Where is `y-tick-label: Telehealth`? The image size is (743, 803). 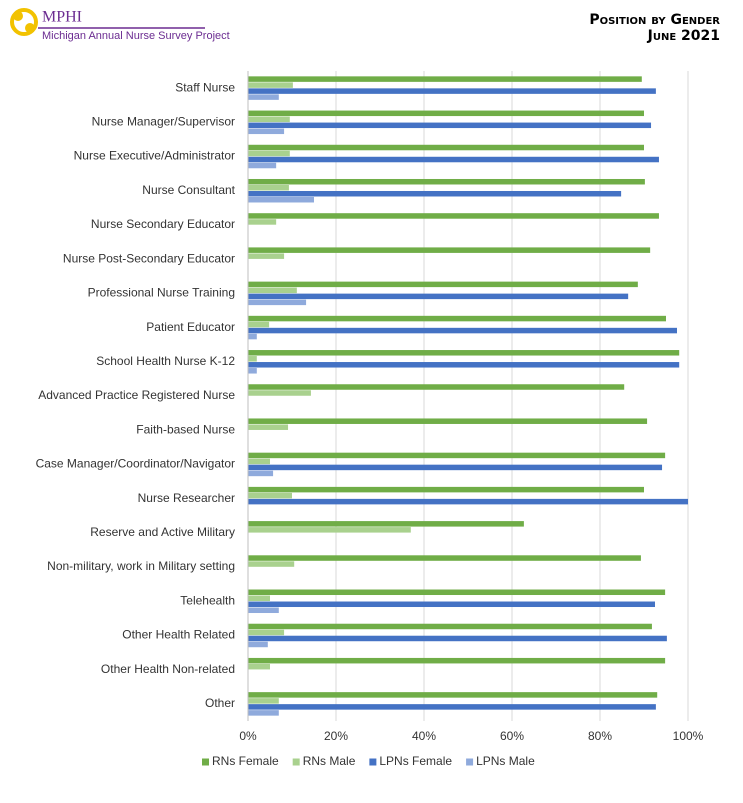 y-tick-label: Telehealth is located at coordinates (207, 600).